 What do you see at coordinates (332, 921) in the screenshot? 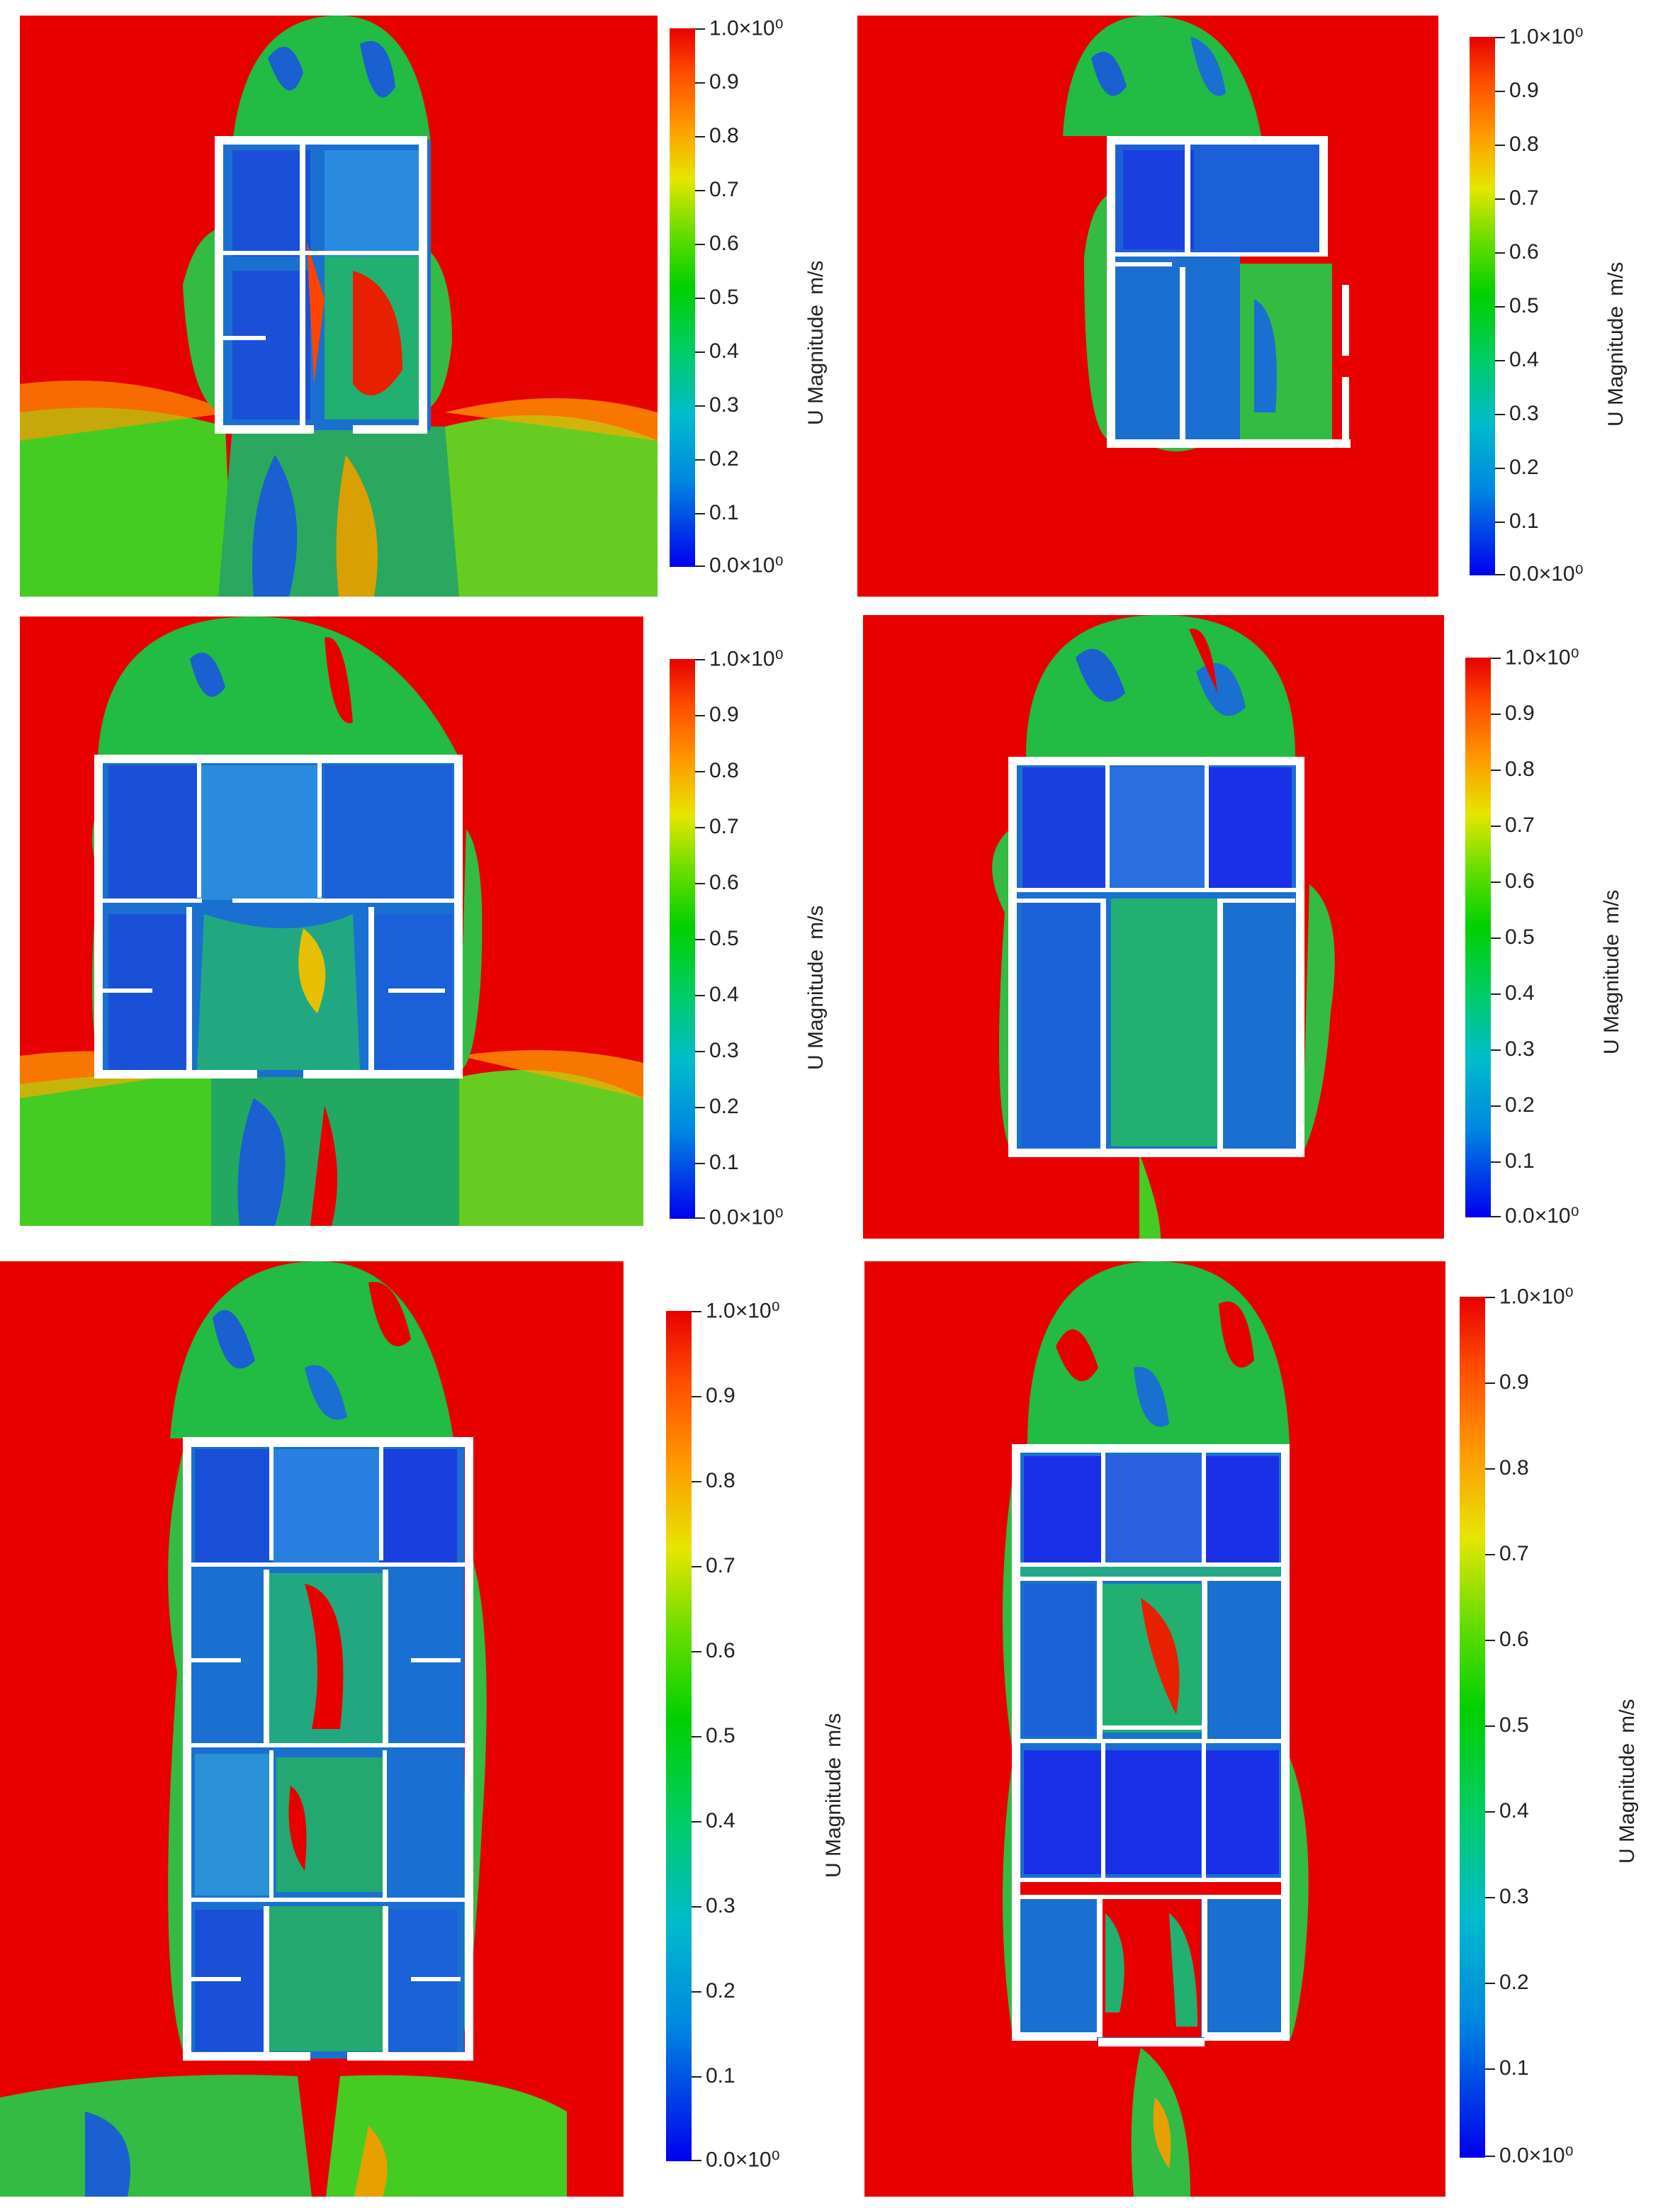
I see `velocity-field-middle-left` at bounding box center [332, 921].